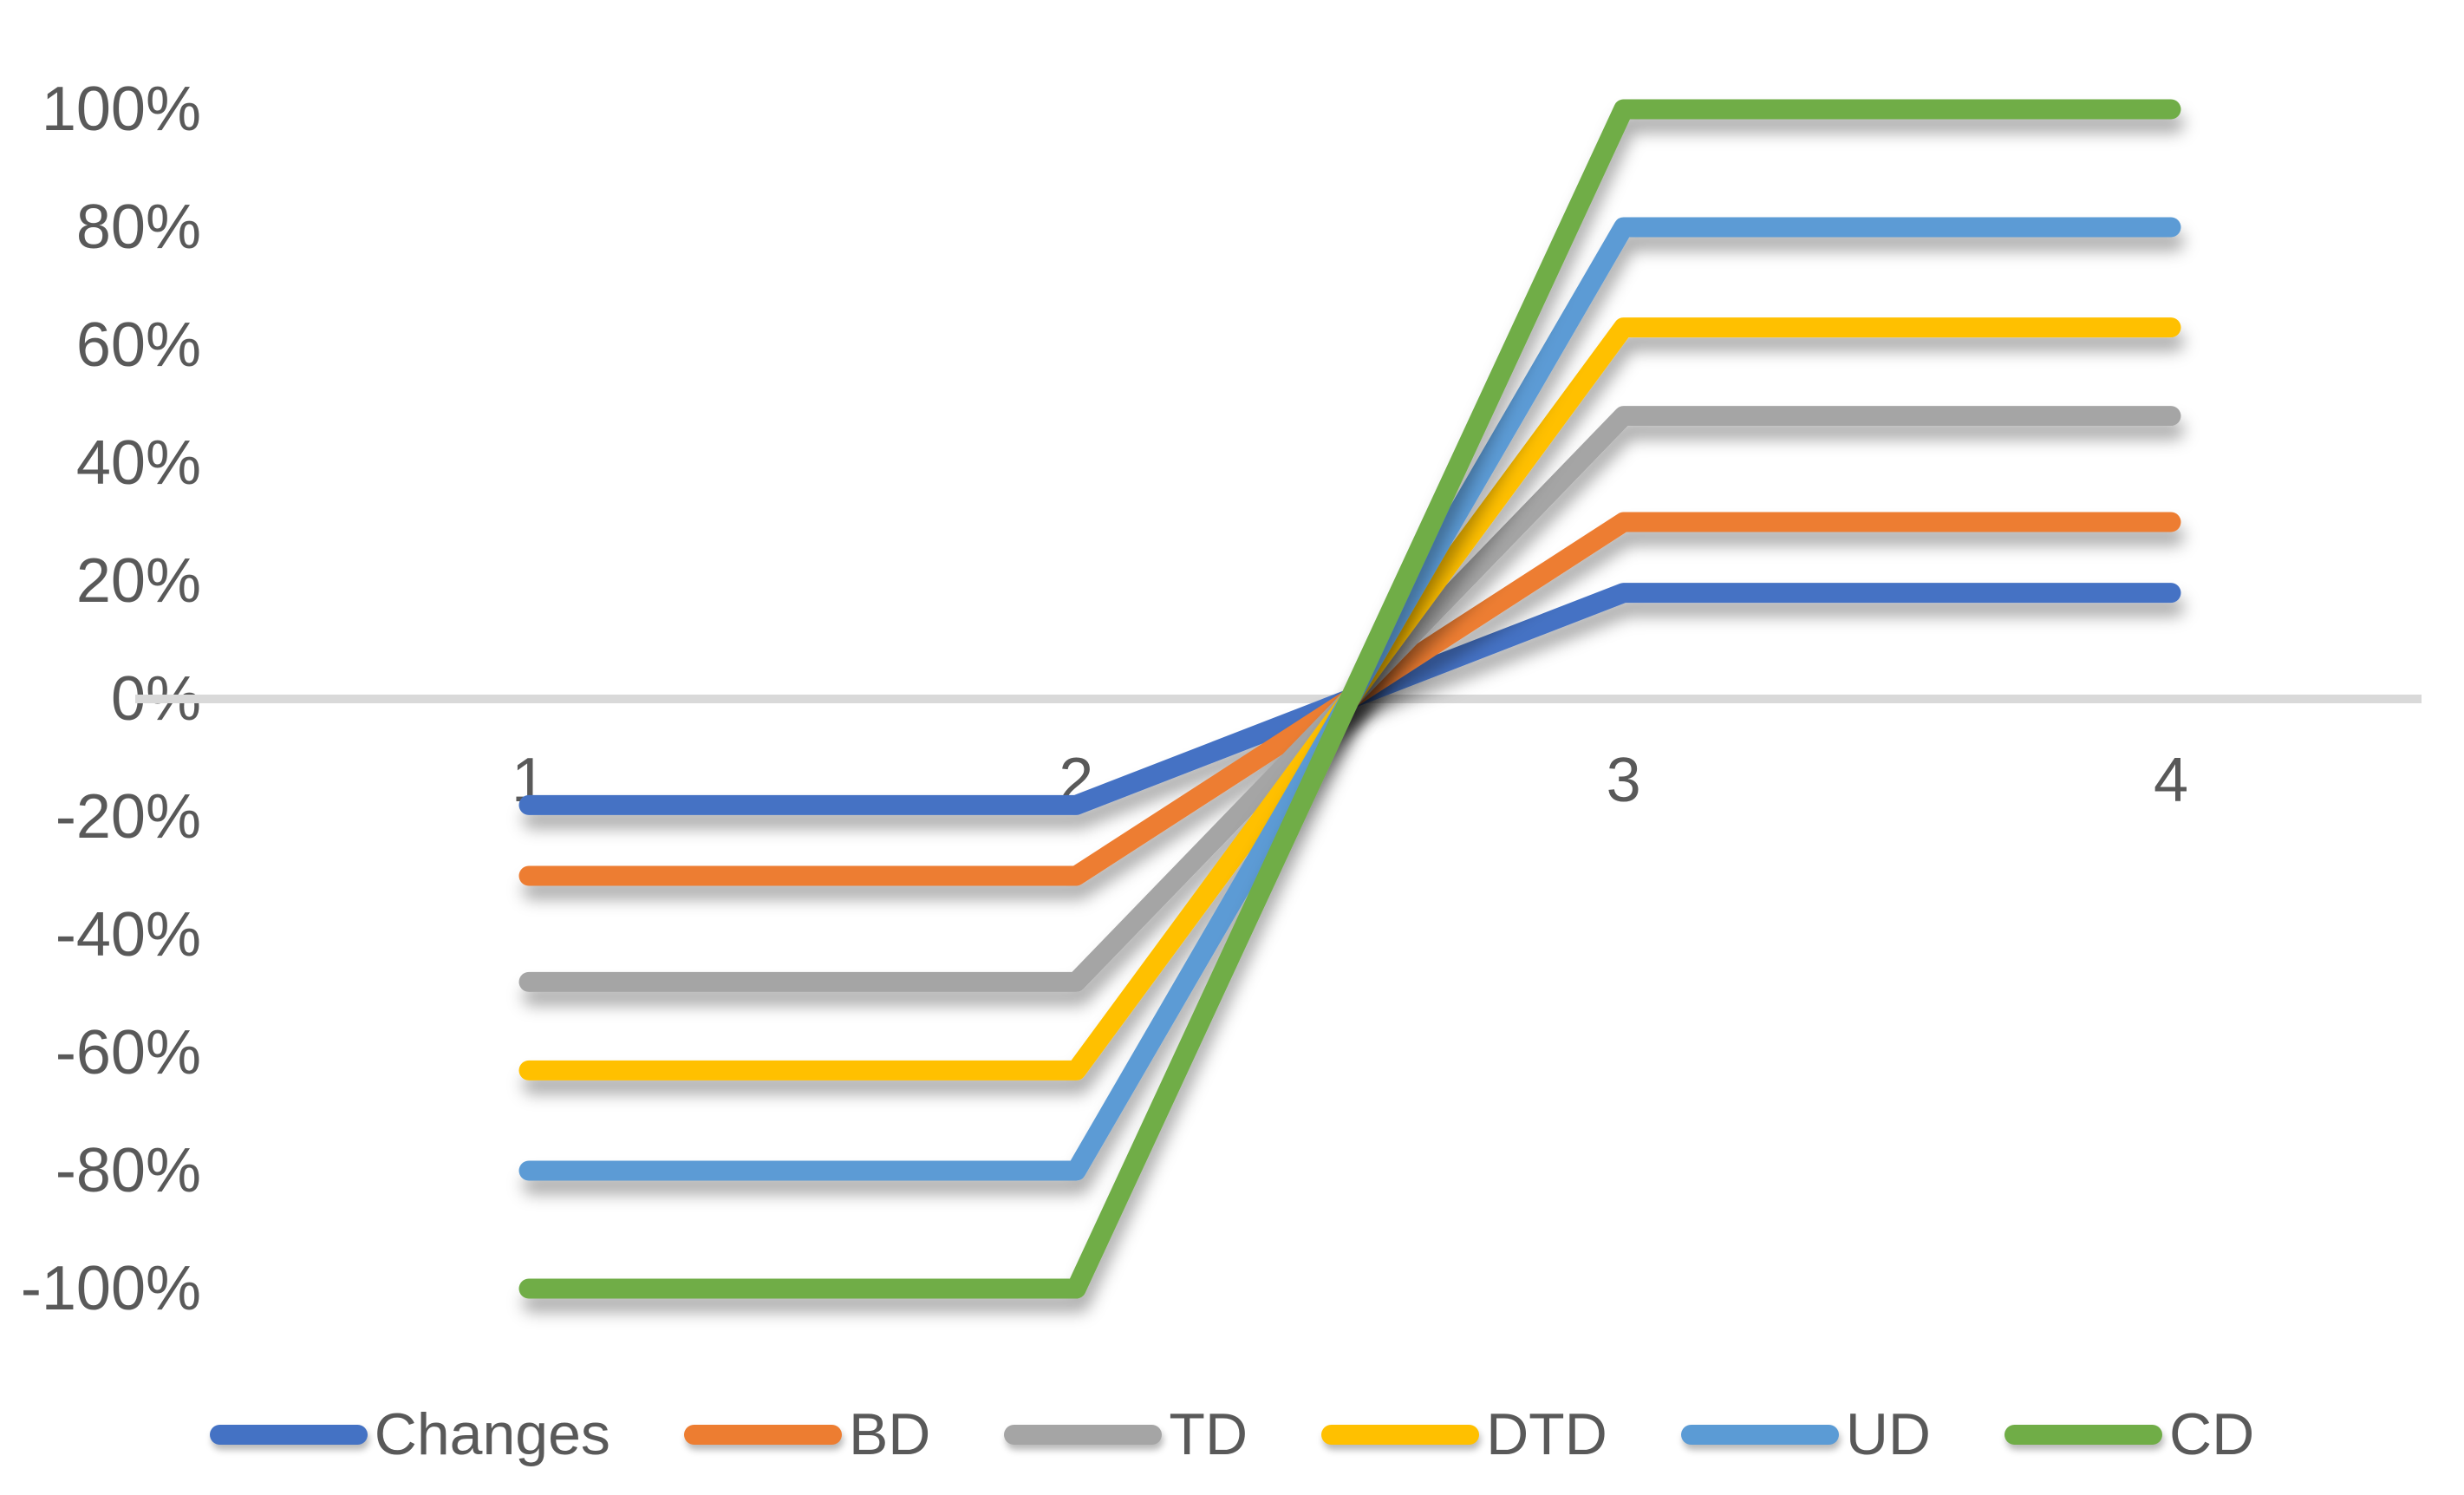 The width and height of the screenshot is (2464, 1495). I want to click on legend-item-changes: Changes, so click(409, 1434).